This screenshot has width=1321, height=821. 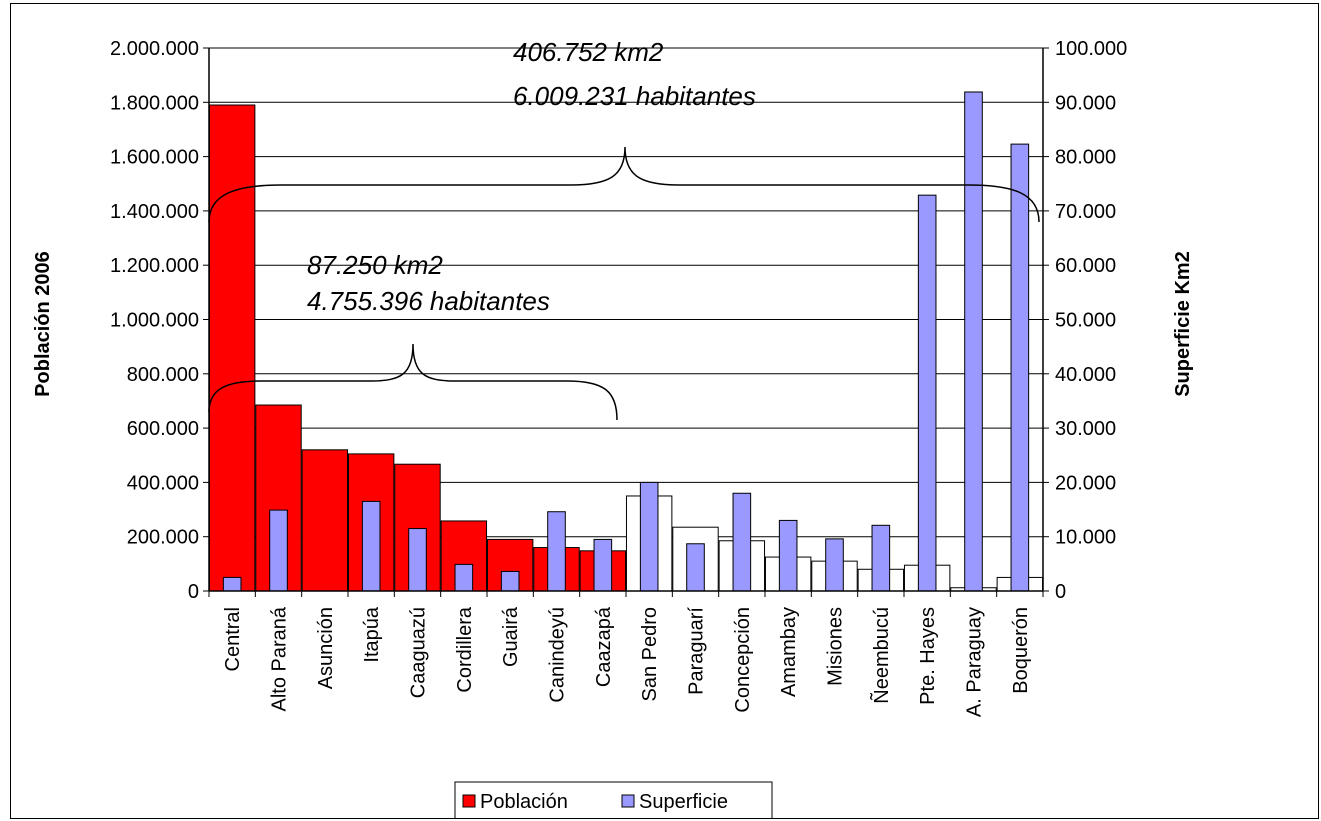 I want to click on legend-label-superficie: Superficie, so click(x=683, y=802).